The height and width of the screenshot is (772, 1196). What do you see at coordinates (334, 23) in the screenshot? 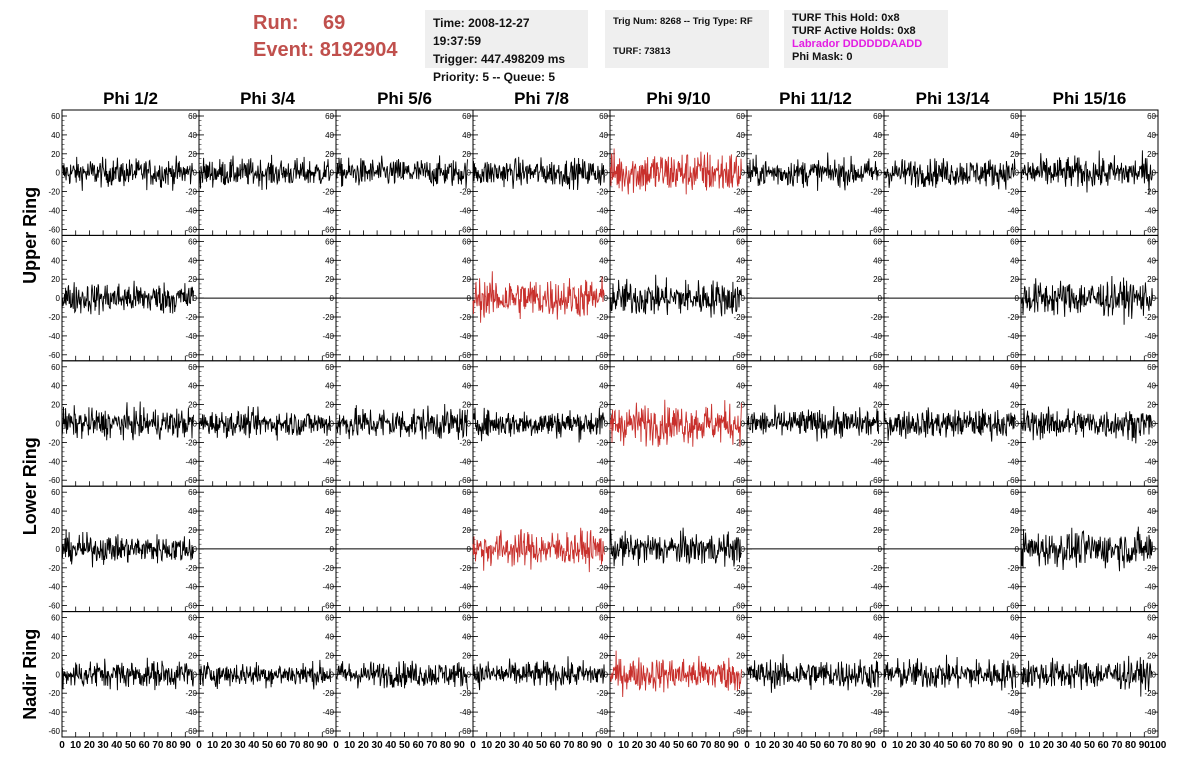
I see `run-value: 69` at bounding box center [334, 23].